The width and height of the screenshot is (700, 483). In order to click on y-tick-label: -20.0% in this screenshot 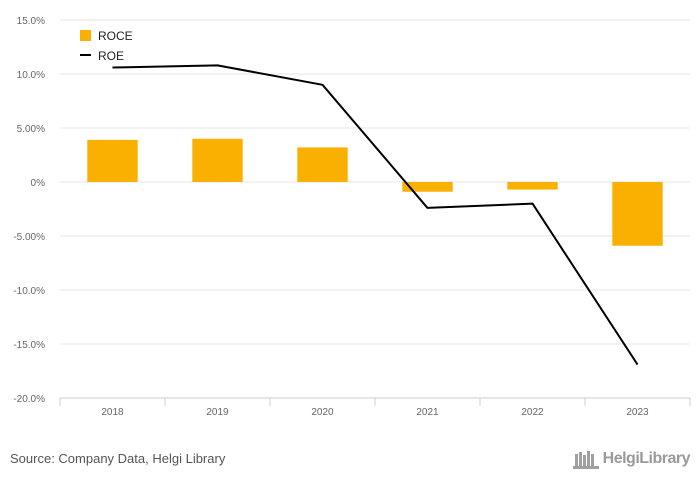, I will do `click(29, 399)`.